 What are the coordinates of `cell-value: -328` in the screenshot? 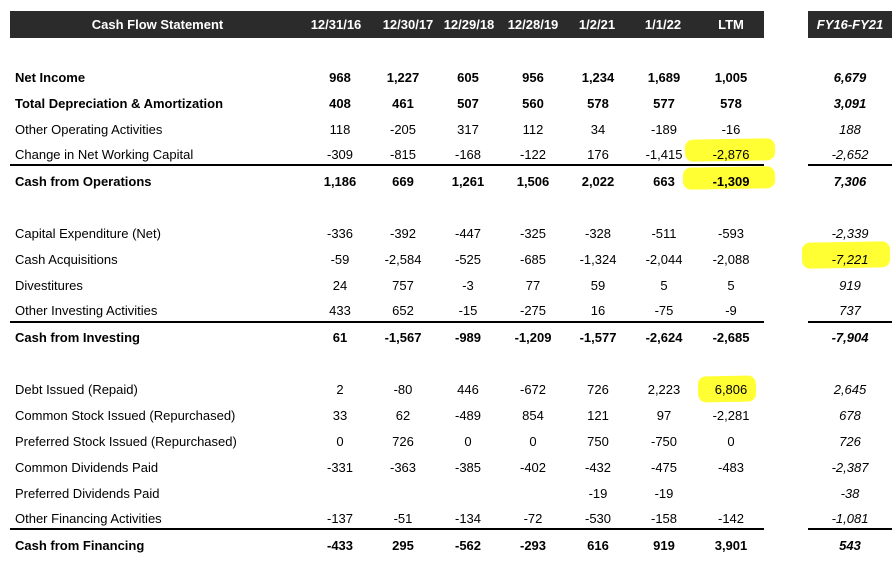 It's located at (598, 233).